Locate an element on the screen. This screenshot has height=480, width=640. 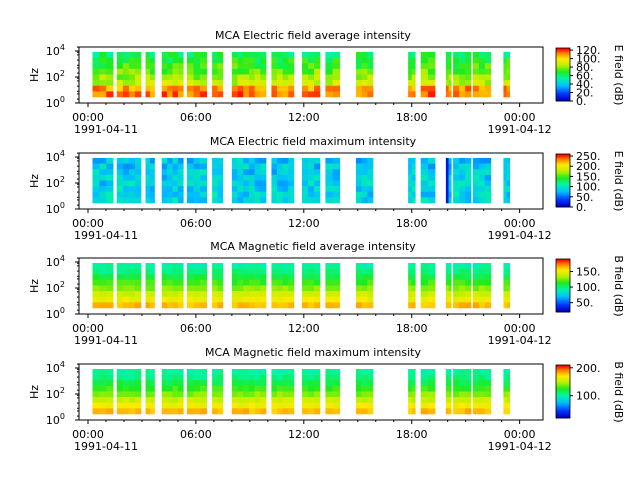
x-tick-label: 12:00 is located at coordinates (304, 223).